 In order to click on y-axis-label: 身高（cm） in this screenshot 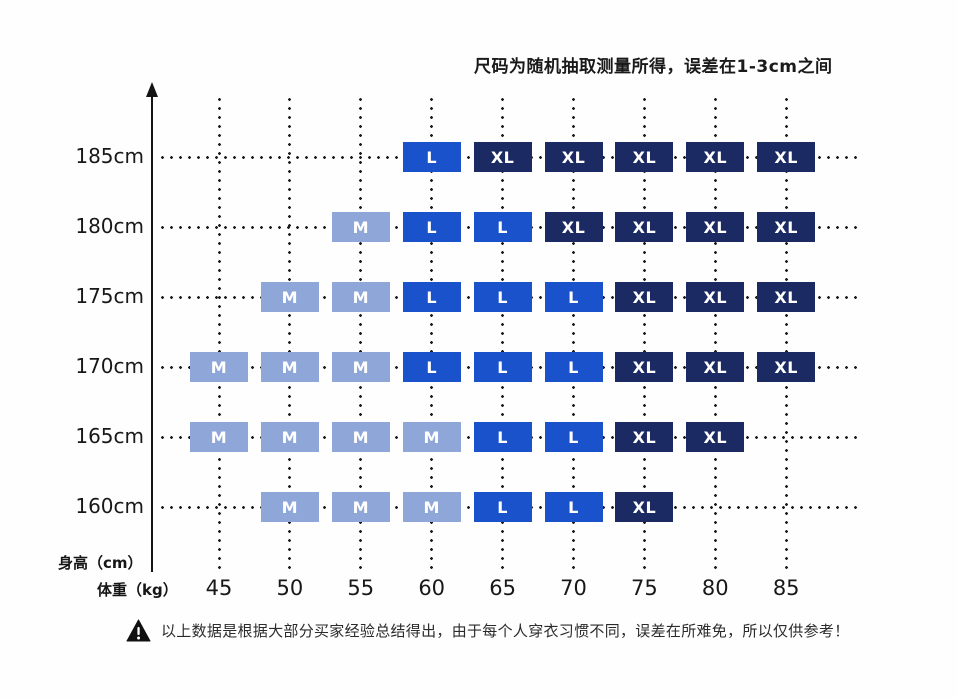, I will do `click(100, 563)`.